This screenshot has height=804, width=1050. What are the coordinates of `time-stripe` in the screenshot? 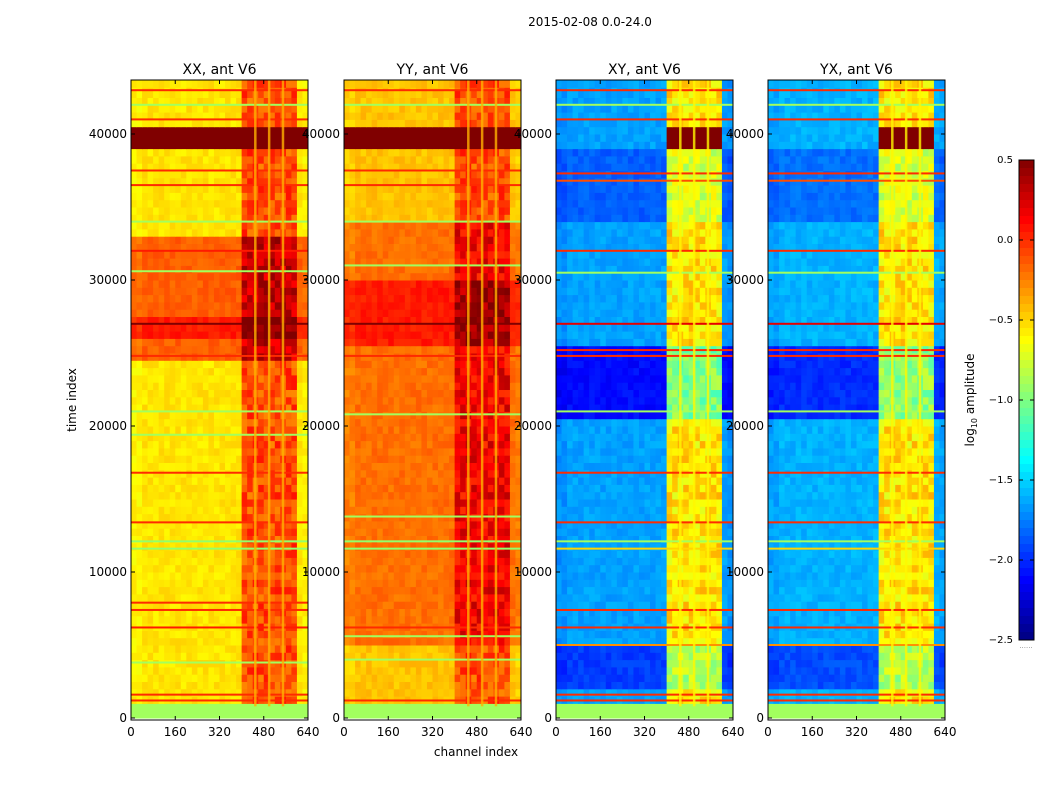 It's located at (219, 522).